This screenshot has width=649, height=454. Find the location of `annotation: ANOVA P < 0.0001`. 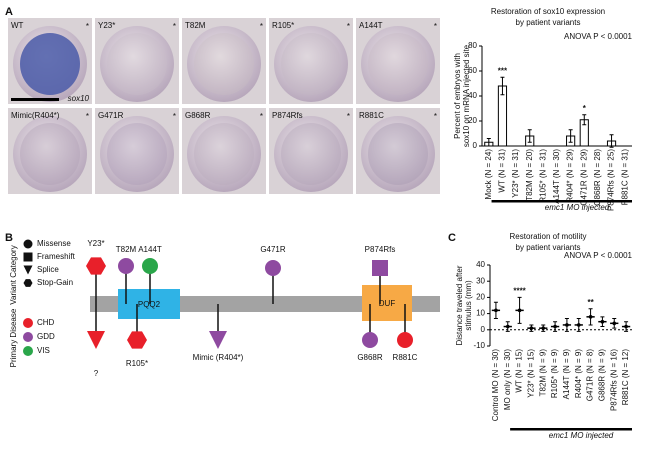

annotation: ANOVA P < 0.0001 is located at coordinates (598, 36).